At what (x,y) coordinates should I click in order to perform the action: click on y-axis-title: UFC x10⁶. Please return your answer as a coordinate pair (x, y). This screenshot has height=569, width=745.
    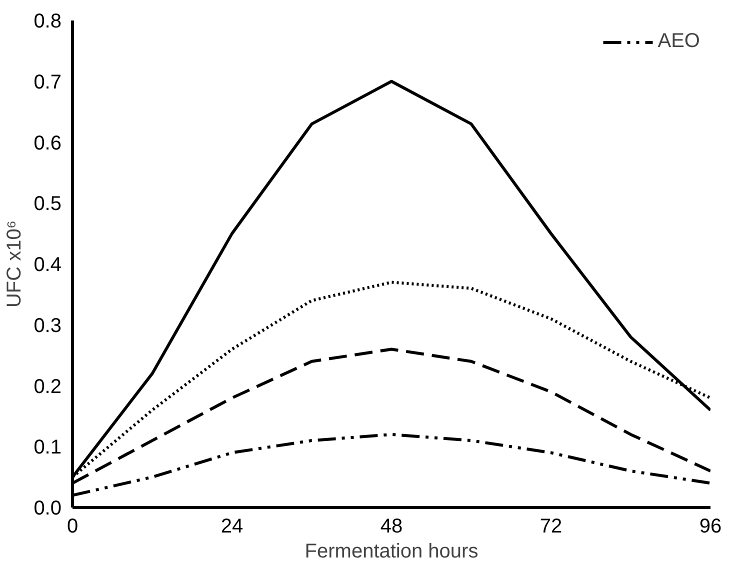
    Looking at the image, I should click on (15, 264).